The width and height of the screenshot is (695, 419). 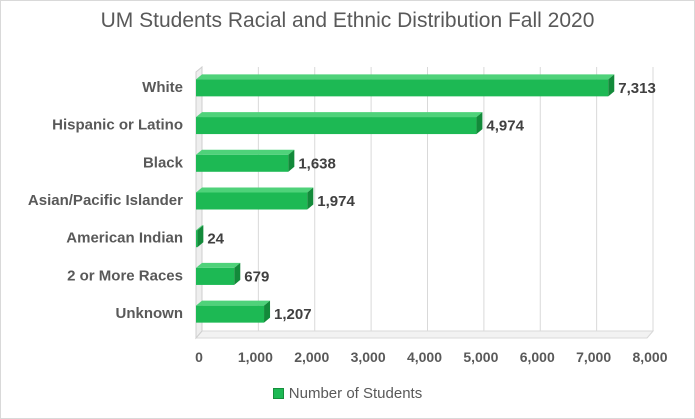 I want to click on category-label: White, so click(x=162, y=87).